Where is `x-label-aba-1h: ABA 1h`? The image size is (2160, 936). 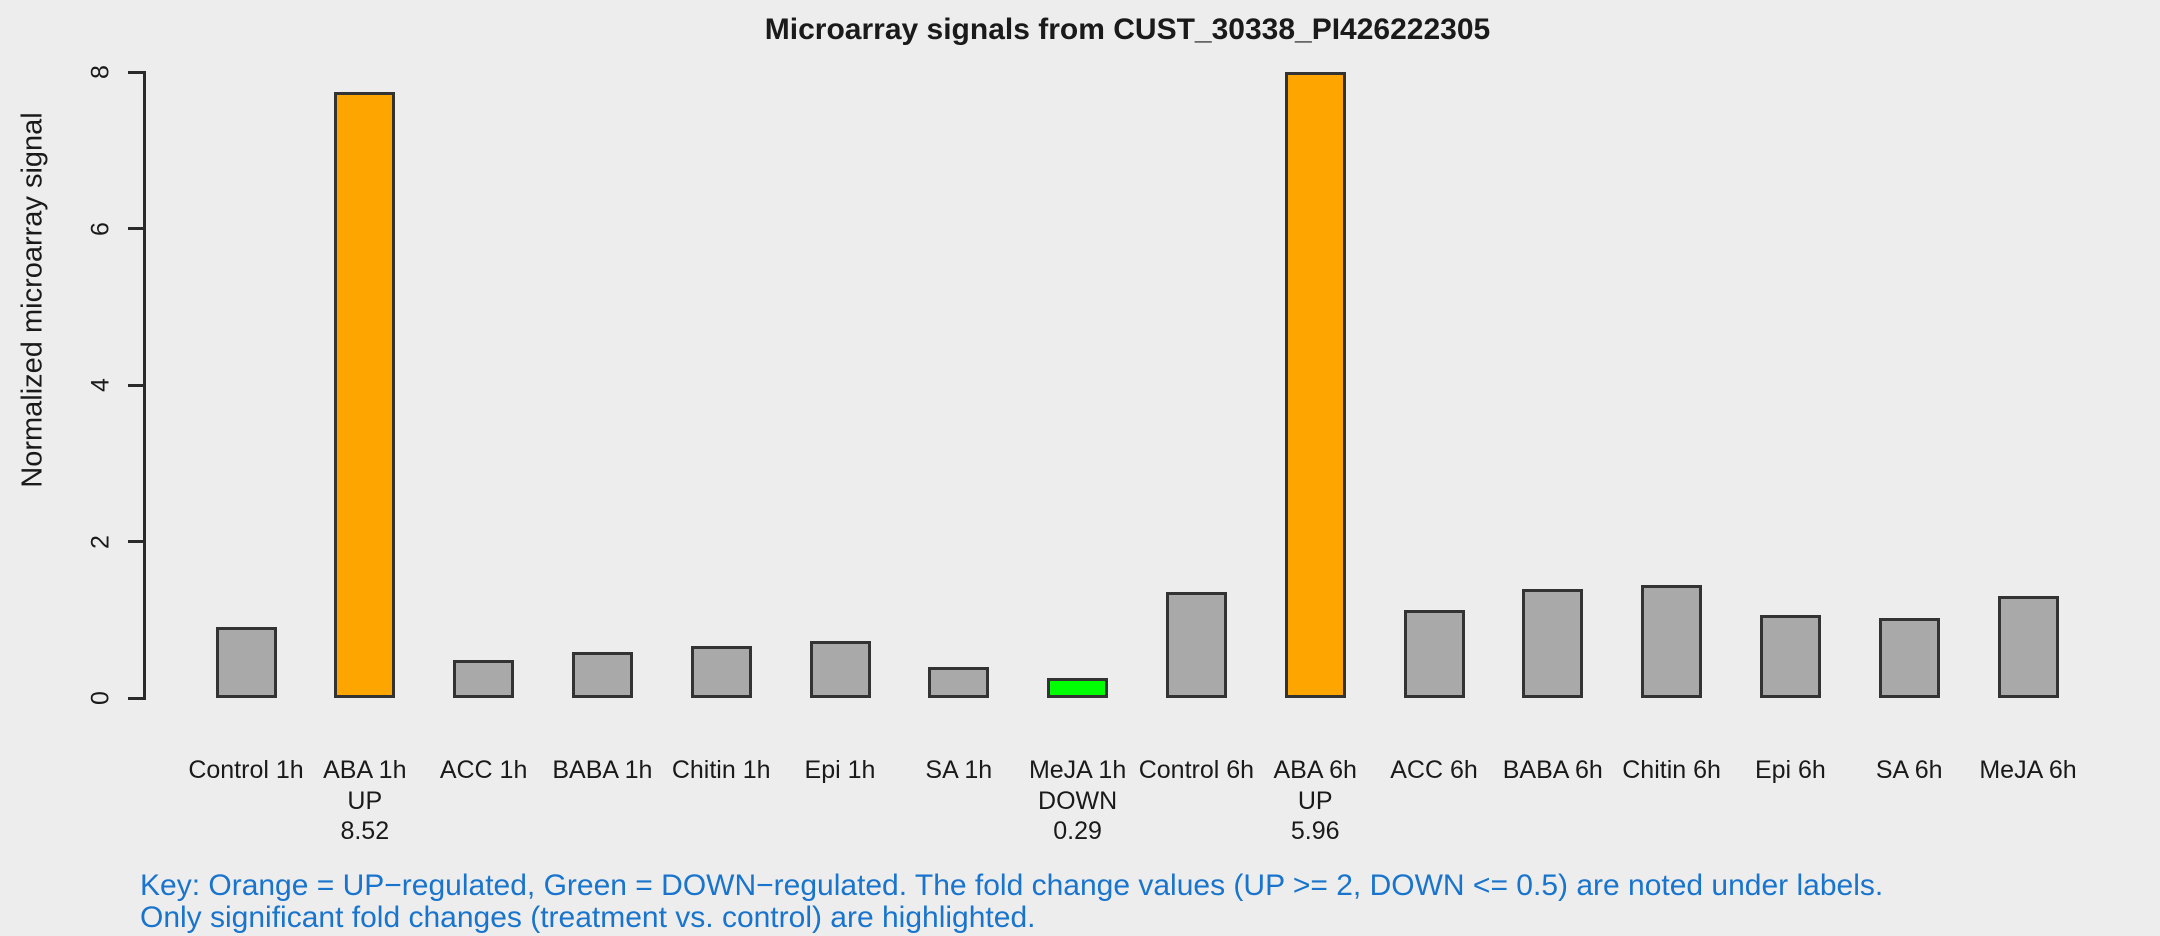
x-label-aba-1h: ABA 1h is located at coordinates (365, 770).